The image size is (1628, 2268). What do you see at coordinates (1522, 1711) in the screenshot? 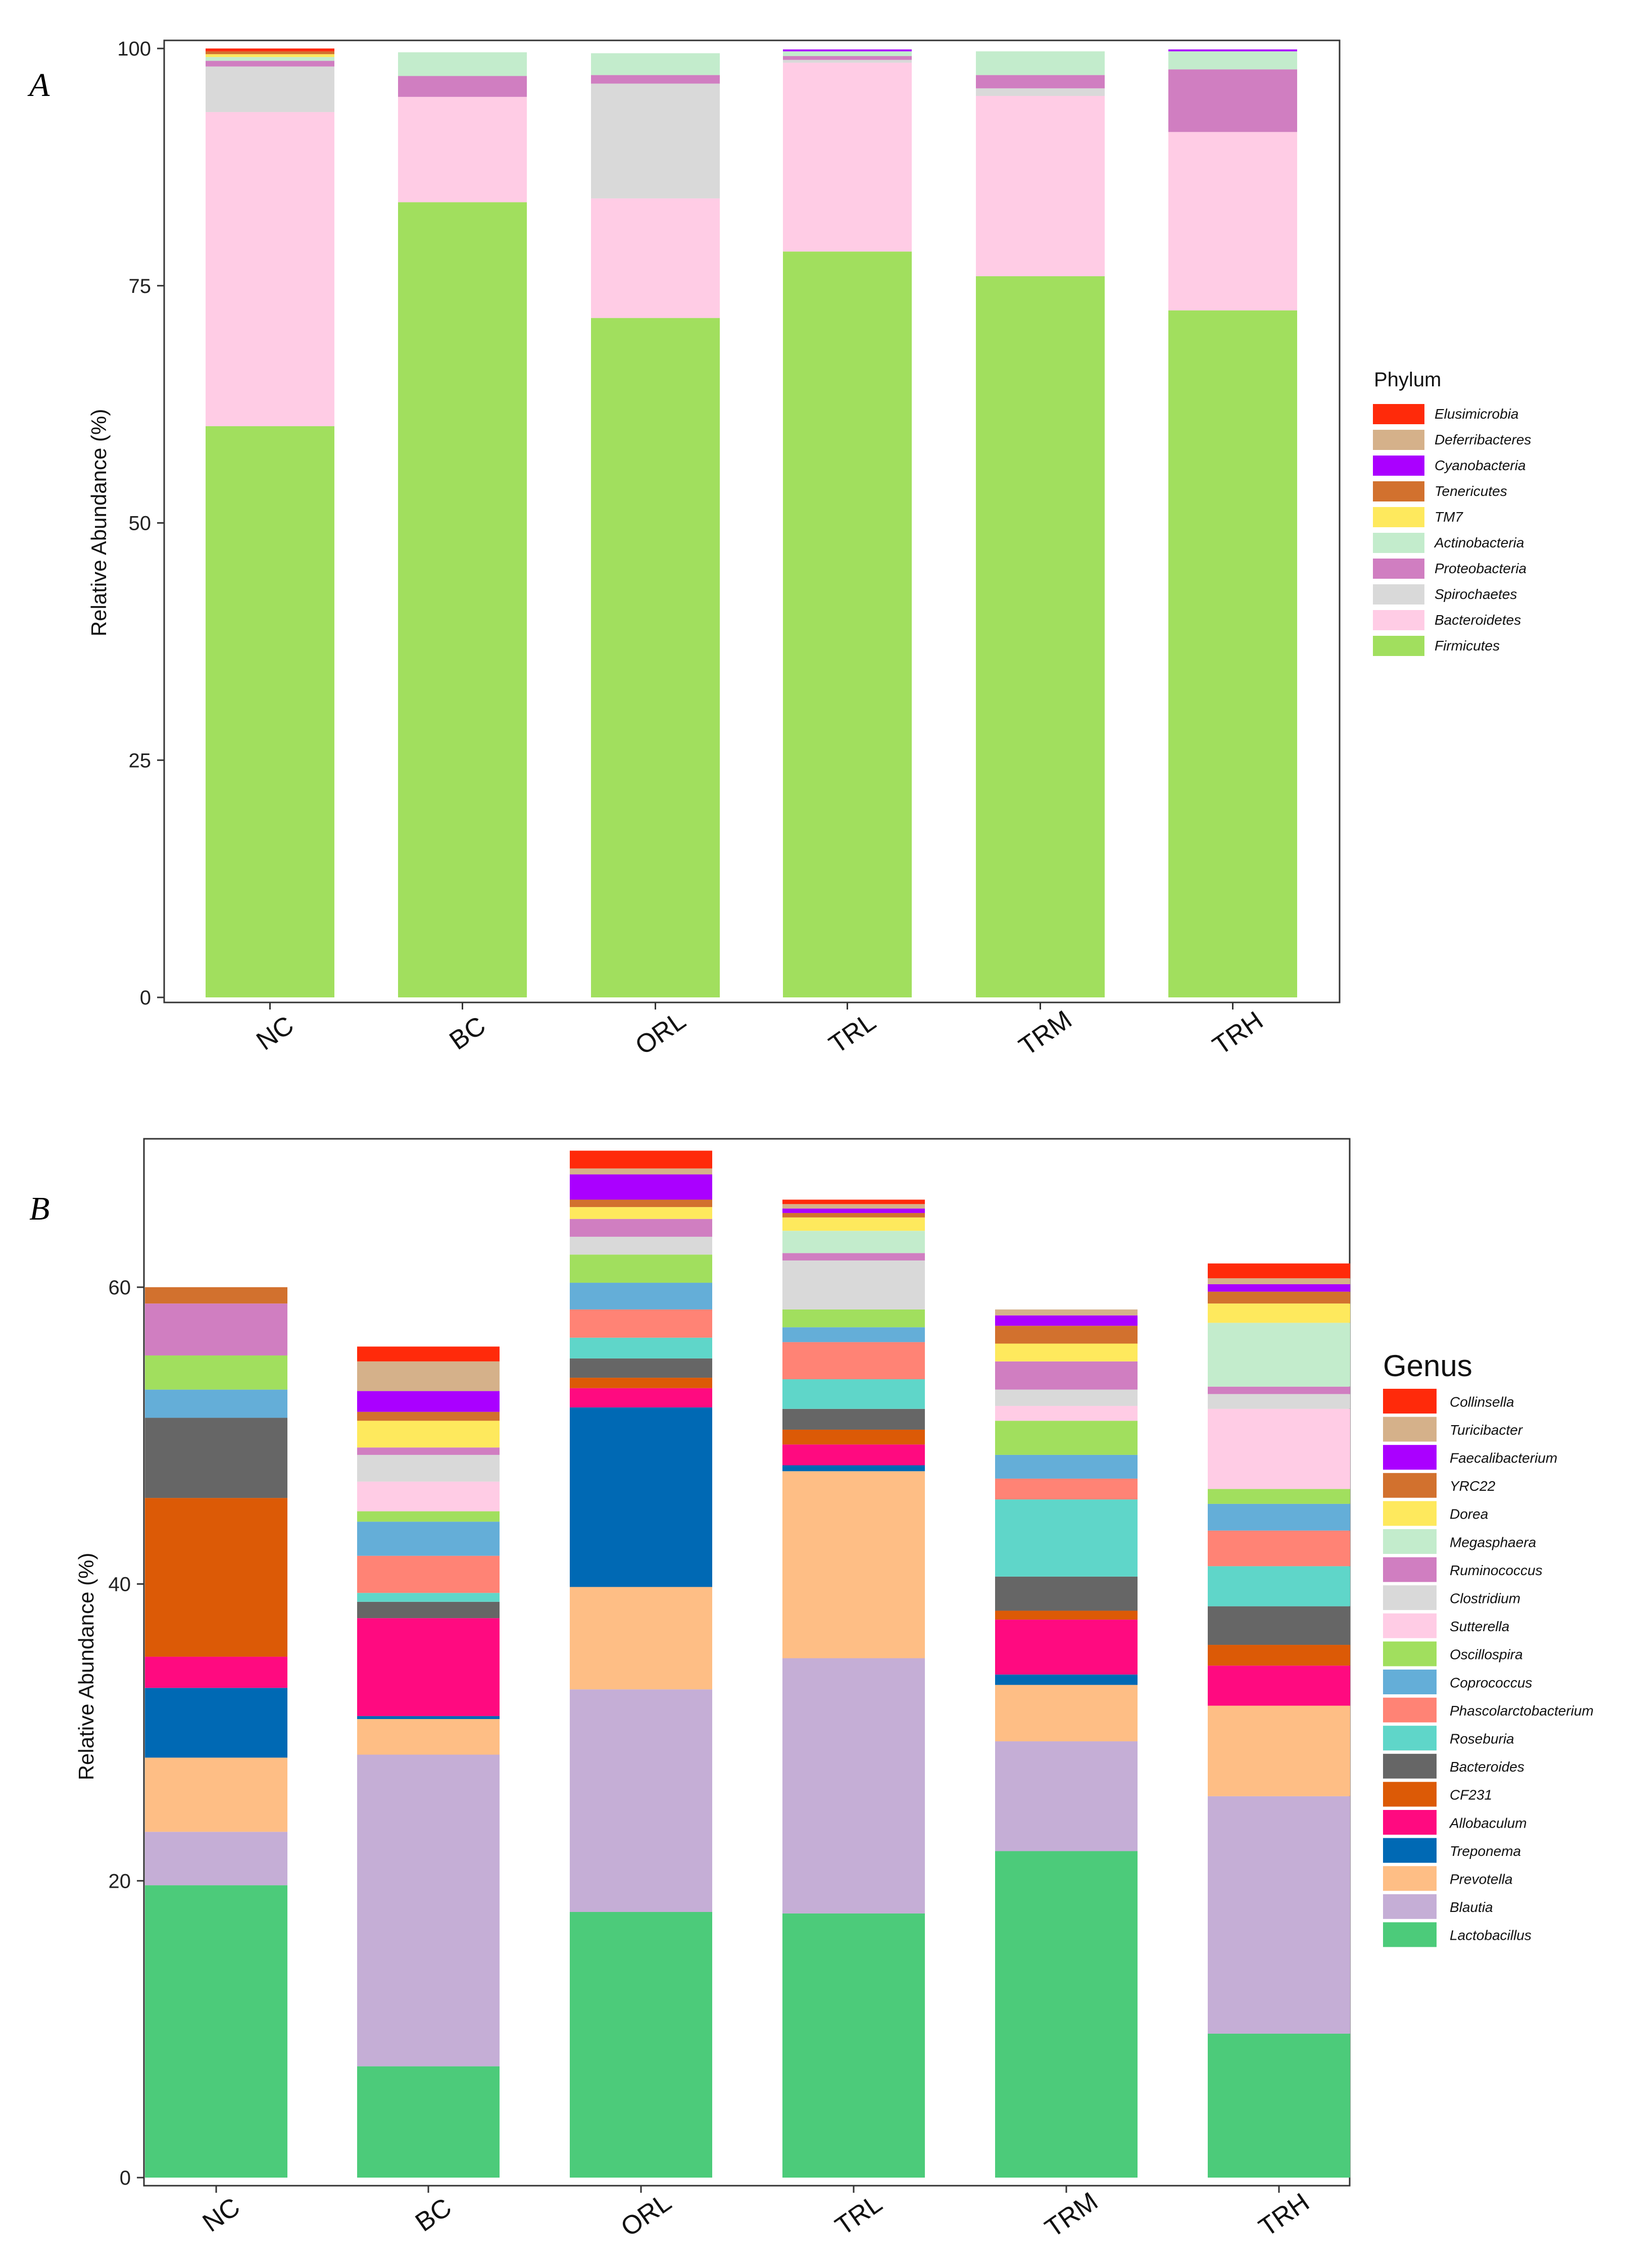
I see `legend-label: Phascolarctobacterium` at bounding box center [1522, 1711].